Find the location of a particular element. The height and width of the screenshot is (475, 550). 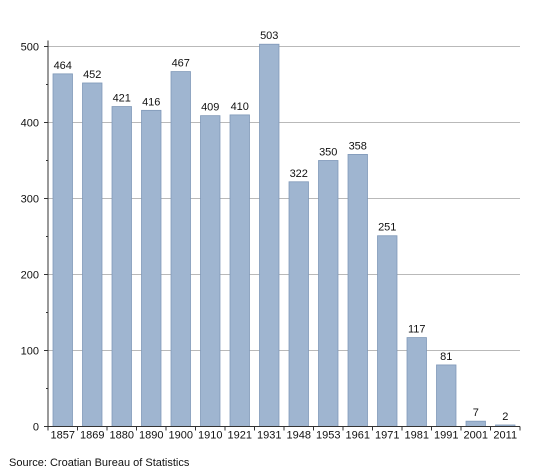

bar-1991 is located at coordinates (446, 395).